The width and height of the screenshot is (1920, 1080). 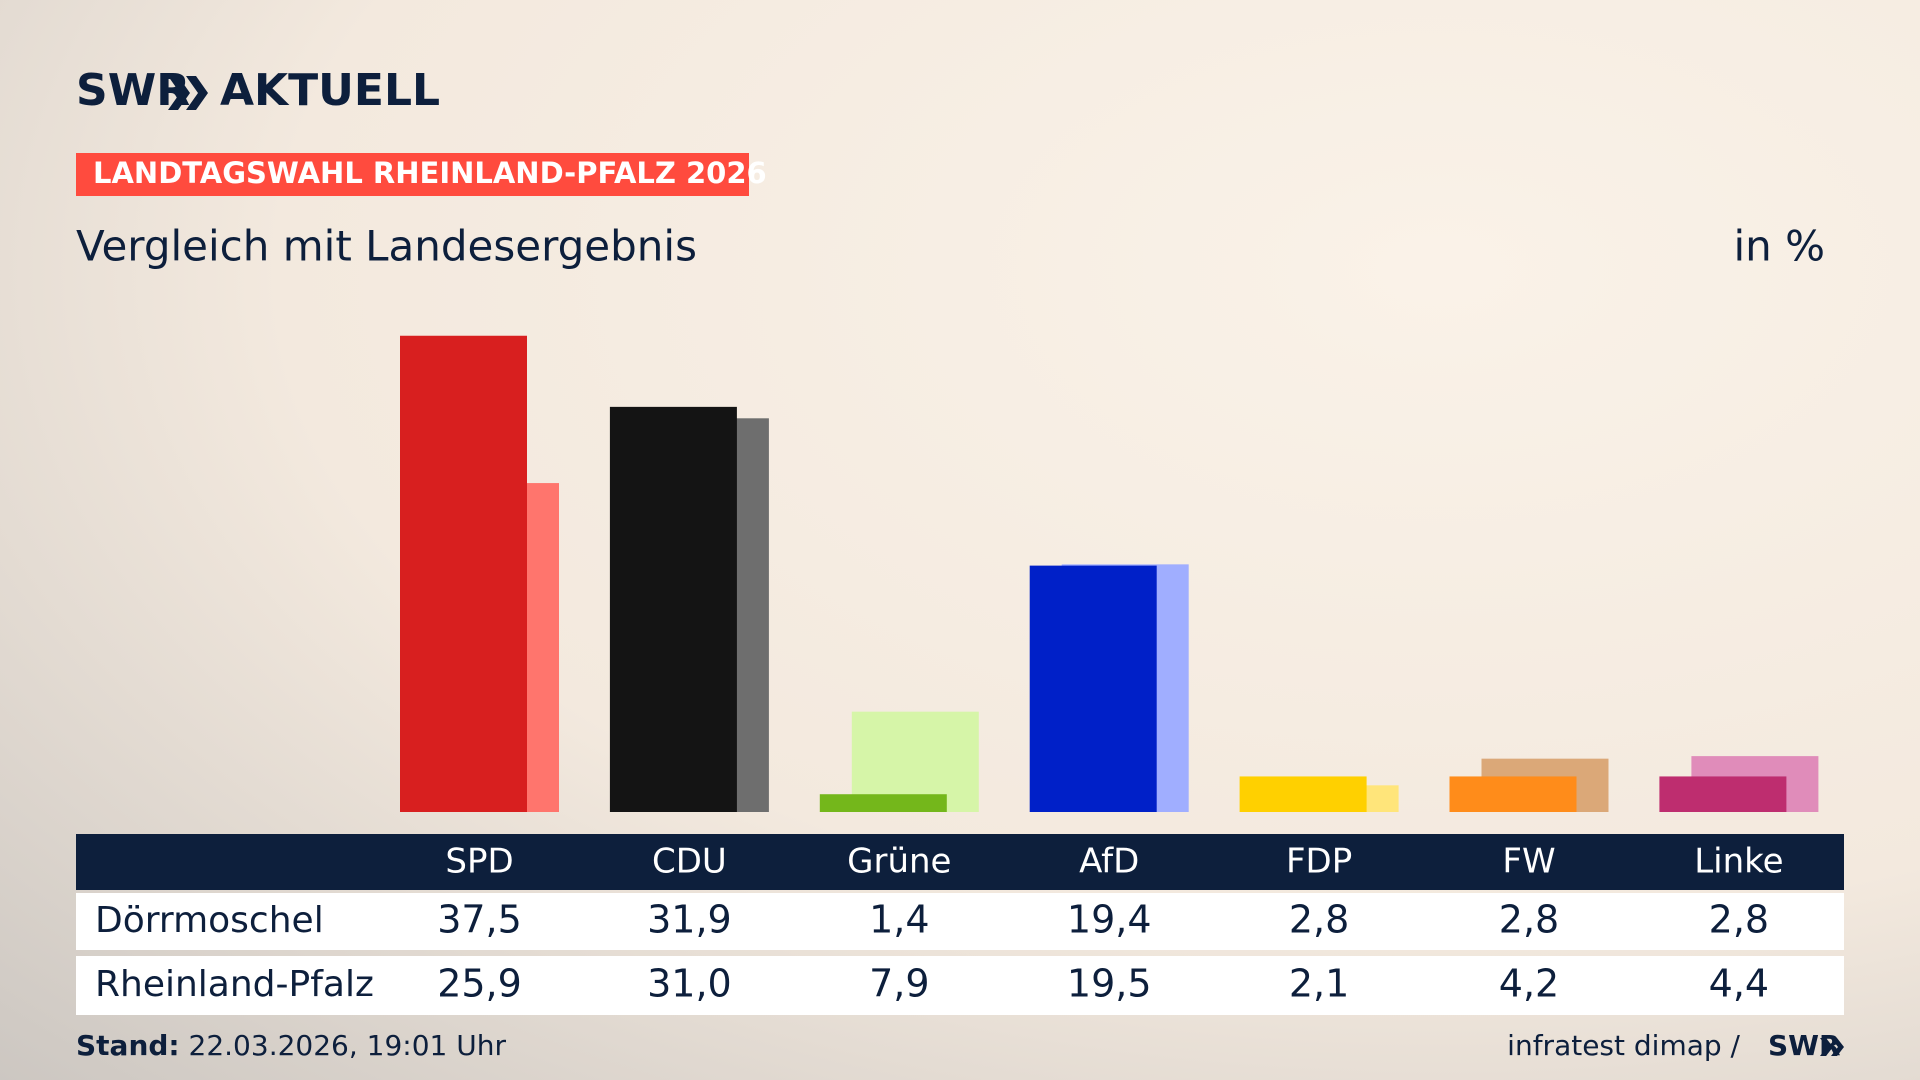 What do you see at coordinates (330, 90) in the screenshot?
I see `brand: AKTUELL` at bounding box center [330, 90].